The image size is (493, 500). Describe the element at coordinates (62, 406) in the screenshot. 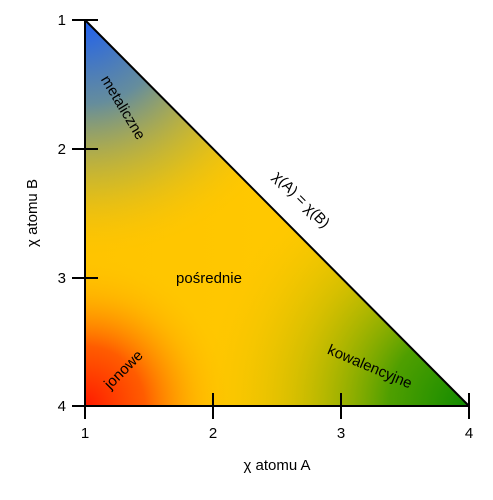

I see `y-tick-label-4: 4` at that location.